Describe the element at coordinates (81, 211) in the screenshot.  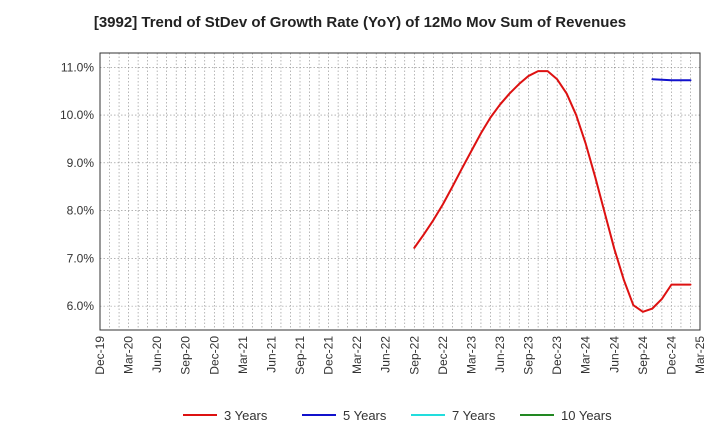
I see `y-tick-label: 8.0%` at that location.